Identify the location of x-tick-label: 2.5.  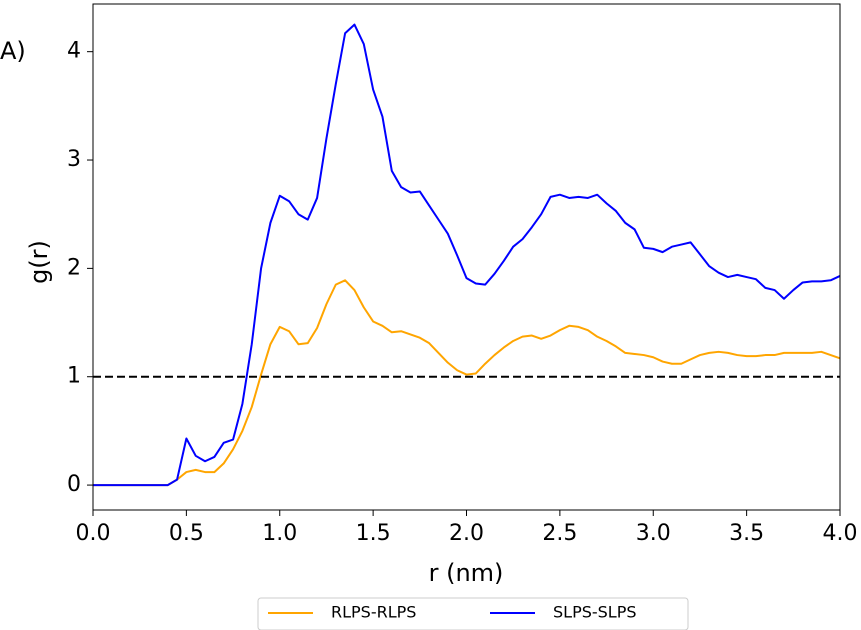
(559, 533).